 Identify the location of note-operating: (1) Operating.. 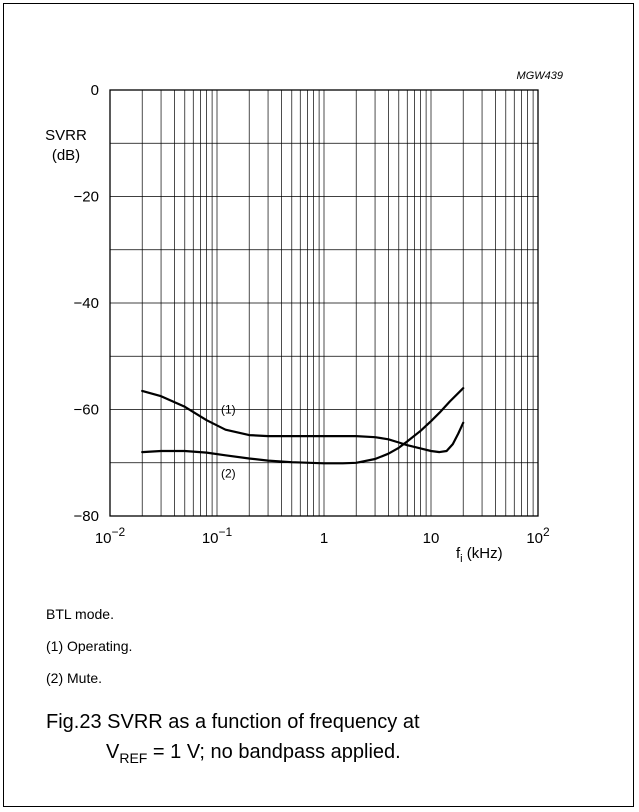
(89, 646).